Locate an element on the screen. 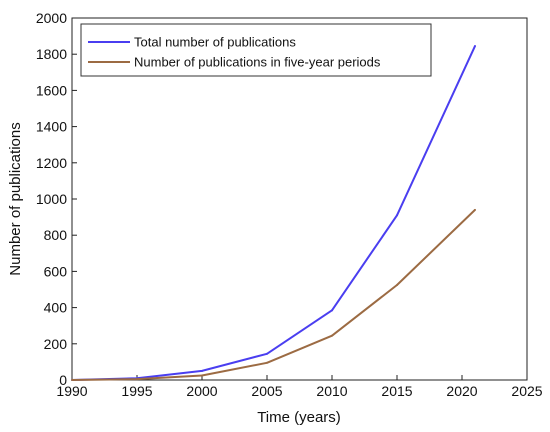  x-tick-label: 2020 is located at coordinates (461, 391).